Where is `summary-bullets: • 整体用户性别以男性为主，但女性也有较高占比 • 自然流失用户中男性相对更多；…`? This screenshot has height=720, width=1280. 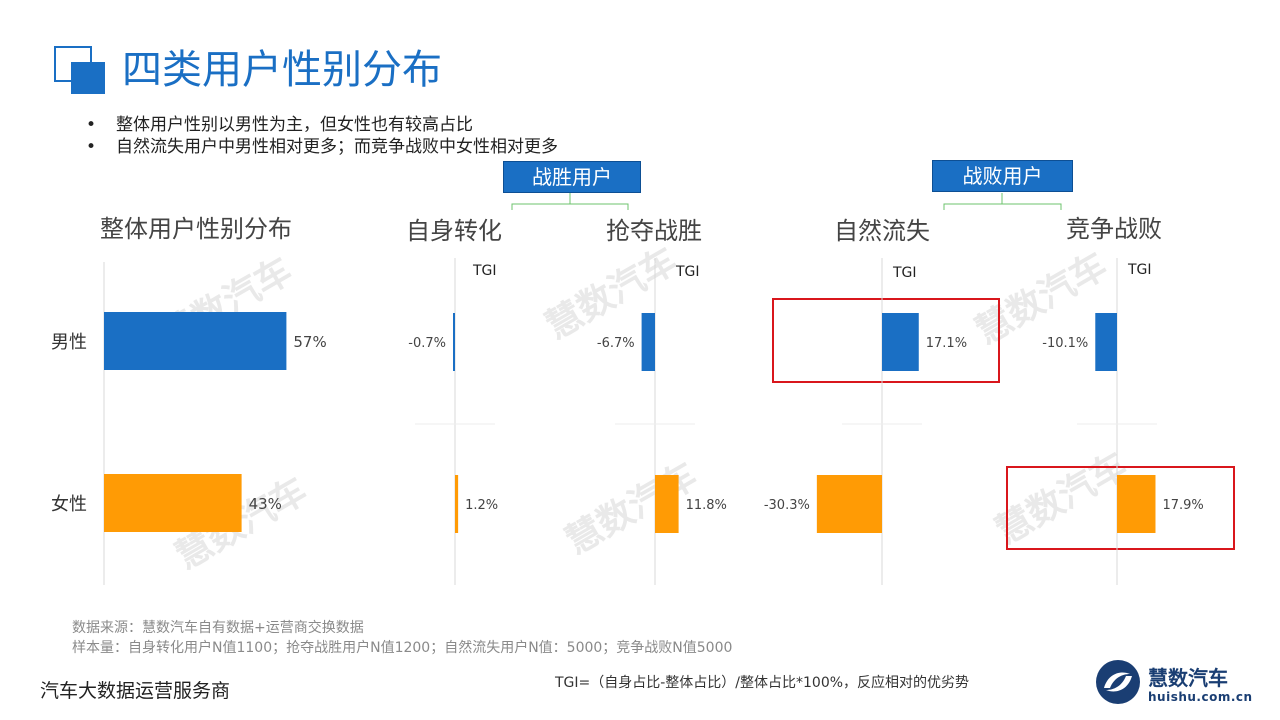
summary-bullets: • 整体用户性别以男性为主，但女性也有较高占比 • 自然流失用户中男性相对更多；… is located at coordinates (322, 136).